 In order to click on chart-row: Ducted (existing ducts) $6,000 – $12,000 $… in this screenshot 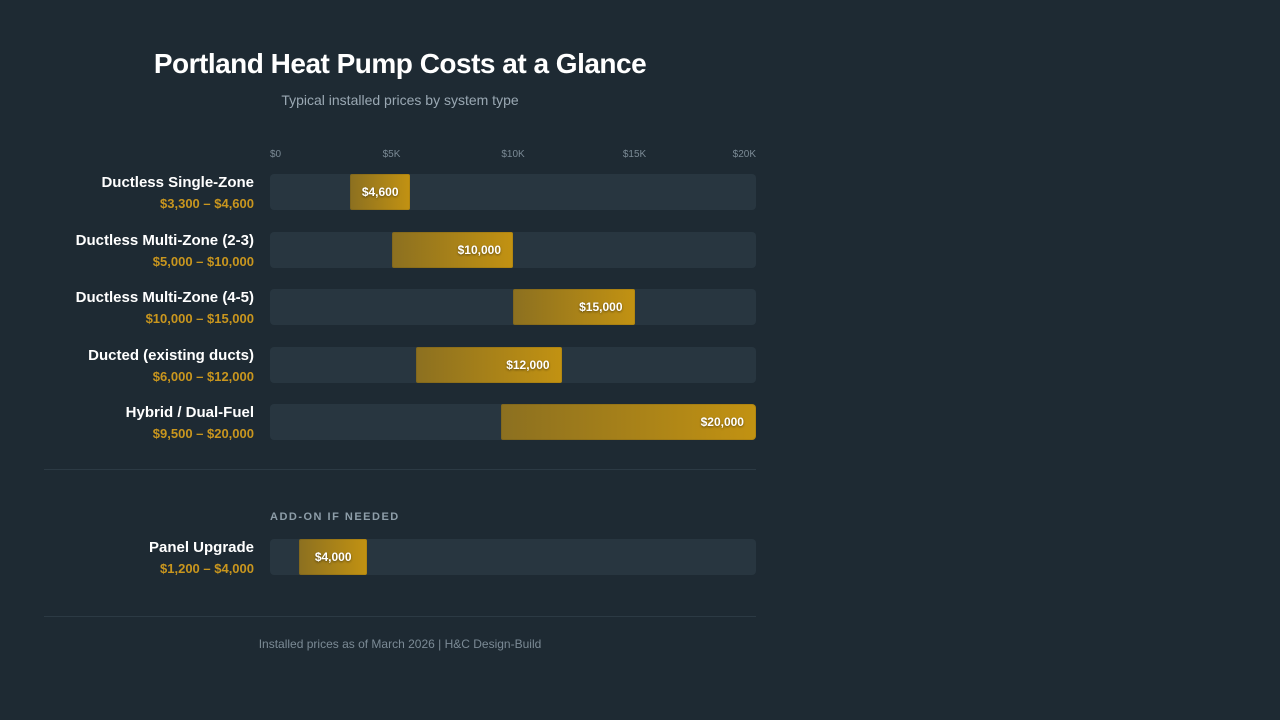, I will do `click(400, 366)`.